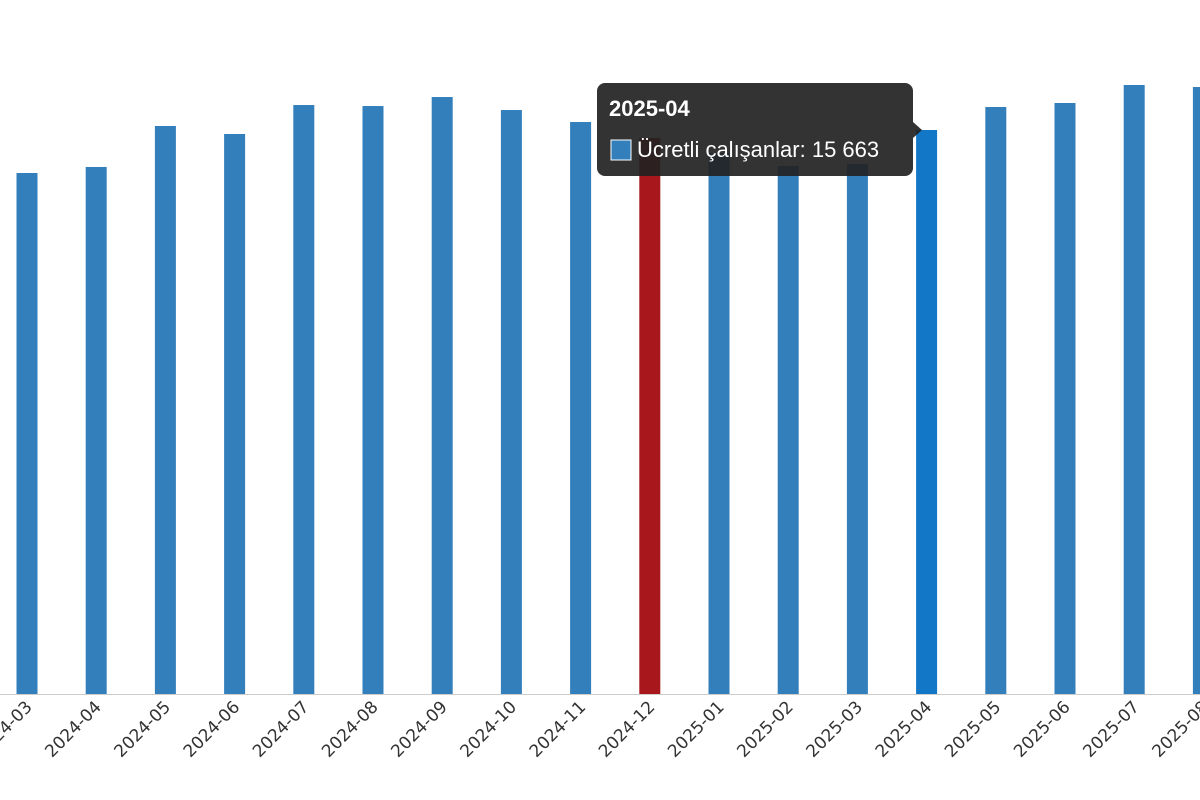 Image resolution: width=1200 pixels, height=800 pixels. Describe the element at coordinates (558, 729) in the screenshot. I see `x-tick-label: 2024-11` at that location.